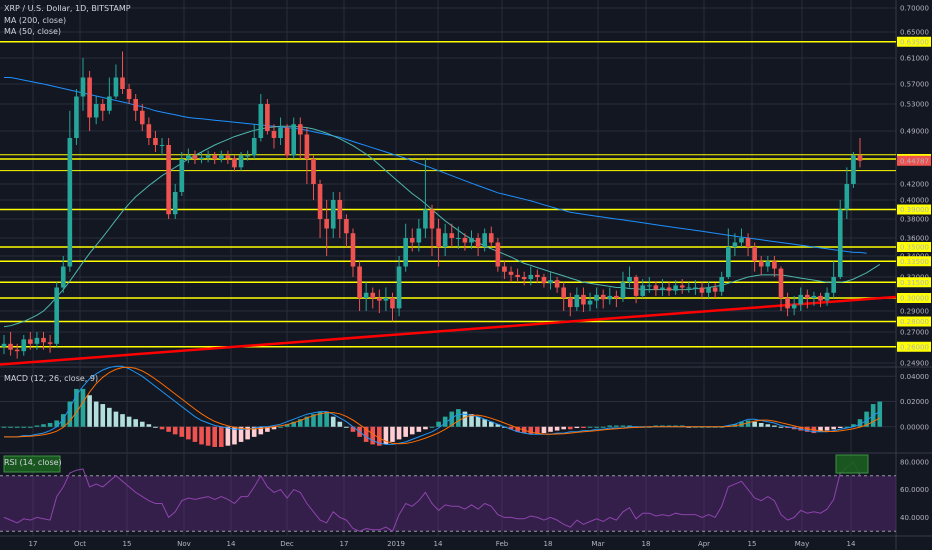  What do you see at coordinates (448, 503) in the screenshot?
I see `rsi-band` at bounding box center [448, 503].